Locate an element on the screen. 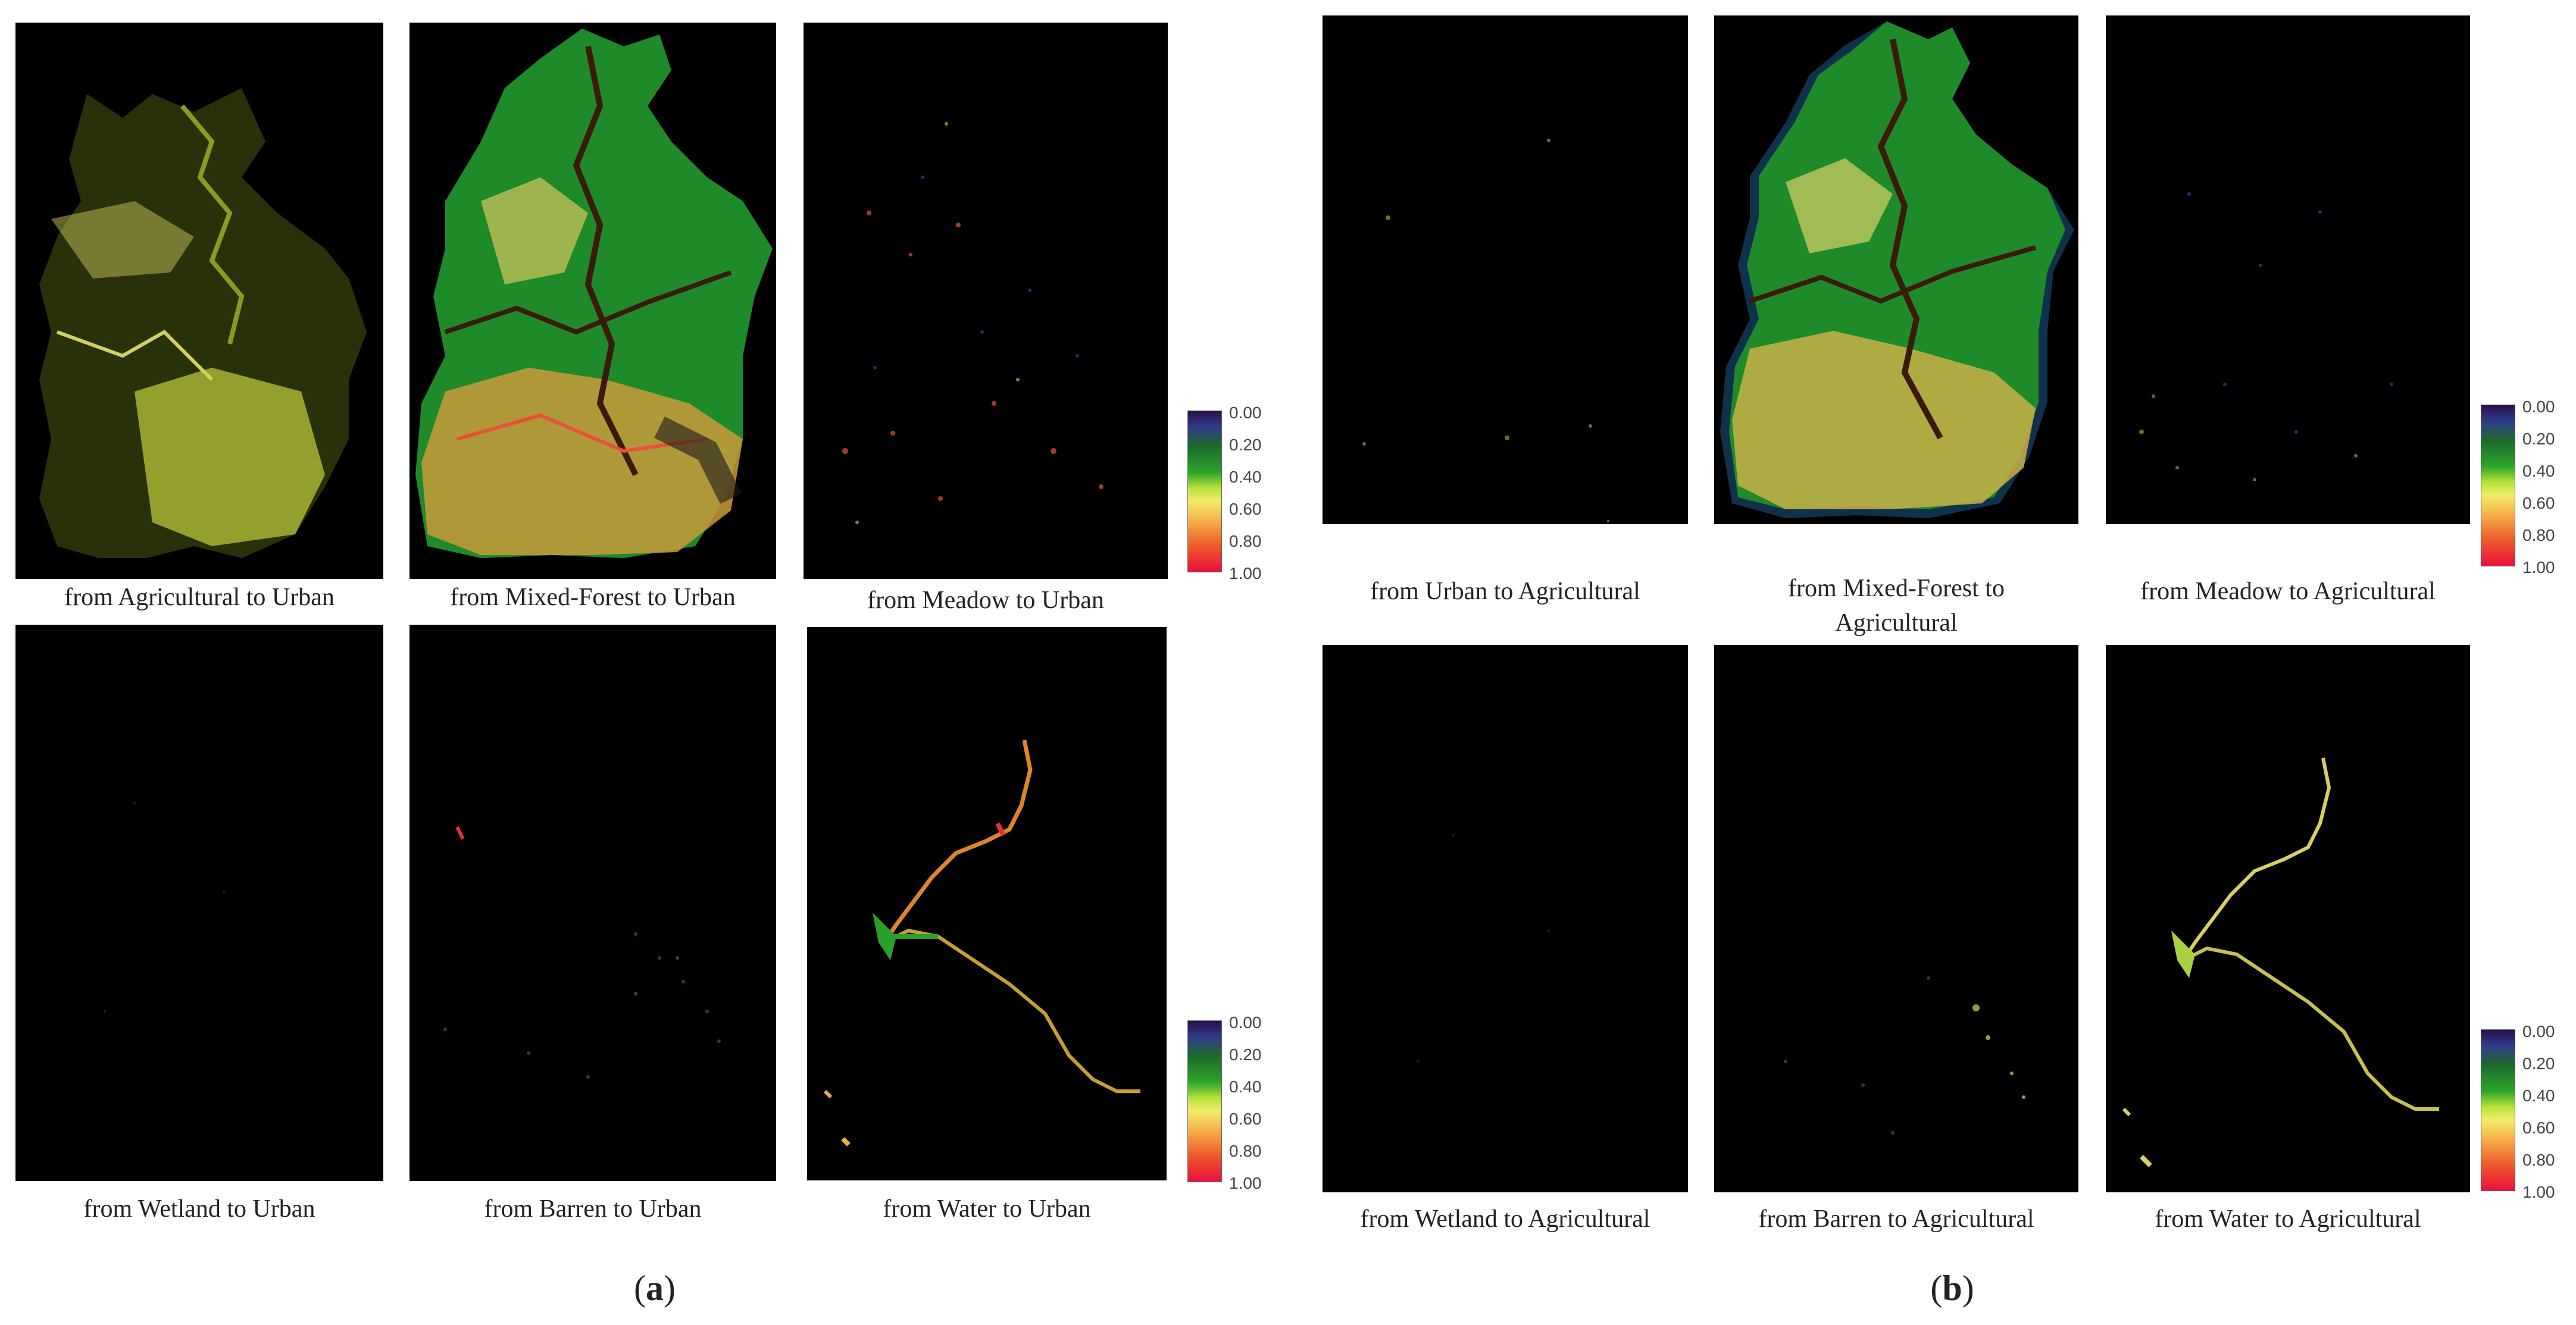 The image size is (2576, 1325). map-mixed-forest-to-urban is located at coordinates (592, 301).